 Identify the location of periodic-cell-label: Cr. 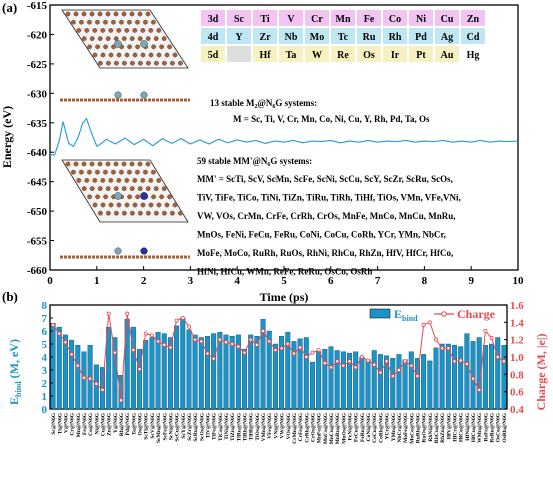
(317, 19).